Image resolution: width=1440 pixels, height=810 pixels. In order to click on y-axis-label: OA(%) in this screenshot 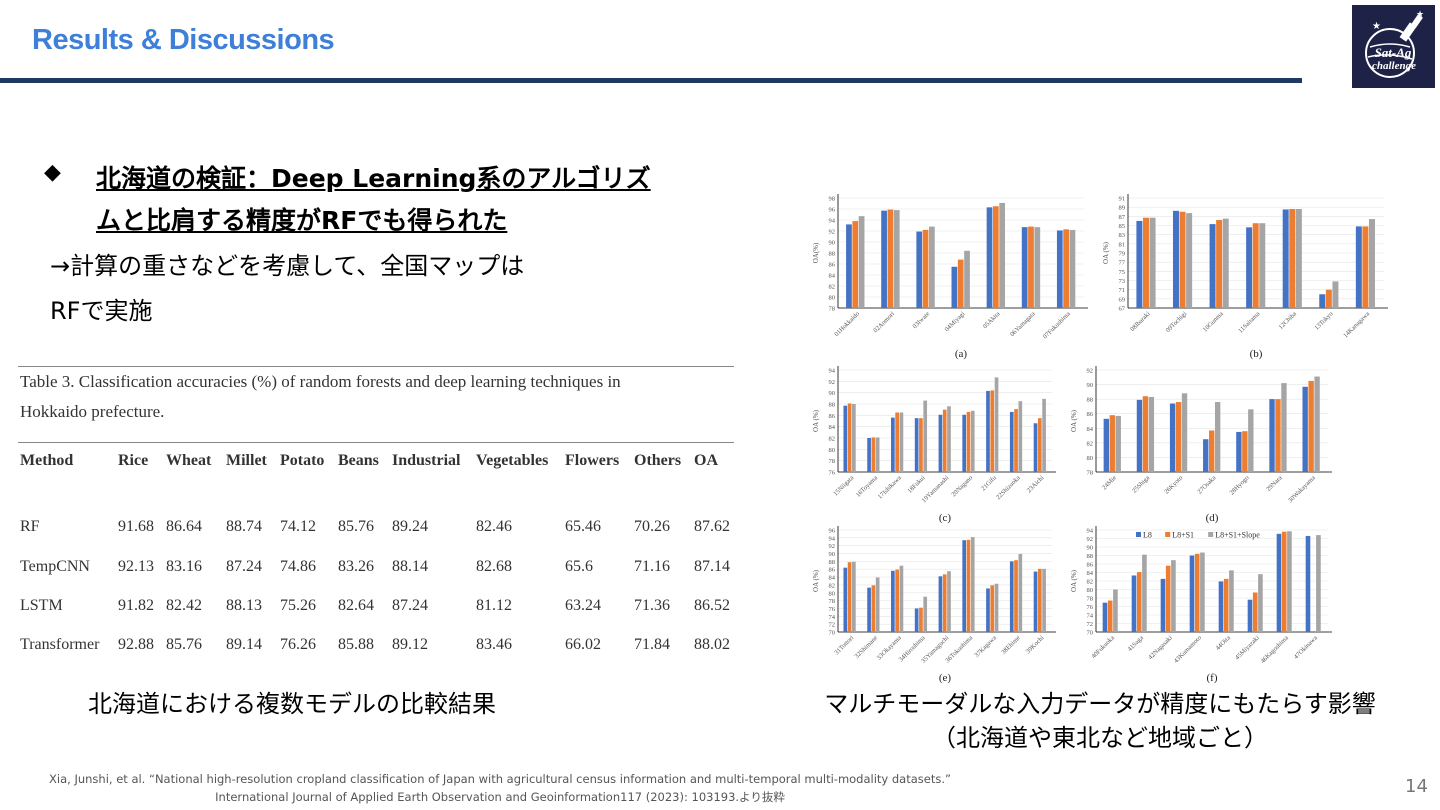, I will do `click(816, 252)`.